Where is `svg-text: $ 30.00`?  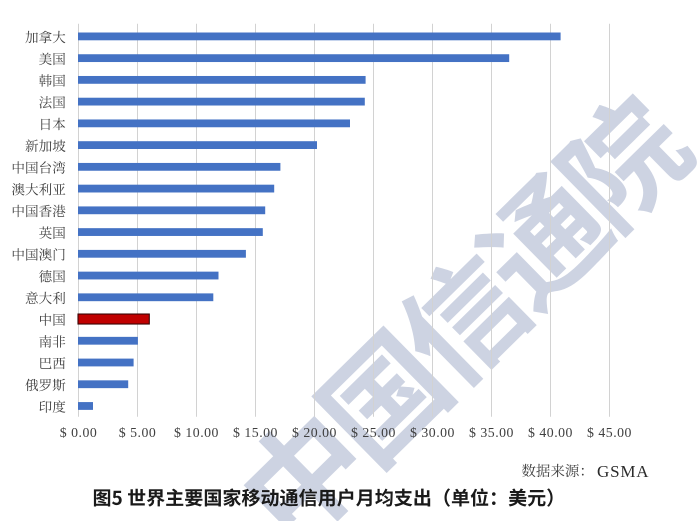 svg-text: $ 30.00 is located at coordinates (432, 432).